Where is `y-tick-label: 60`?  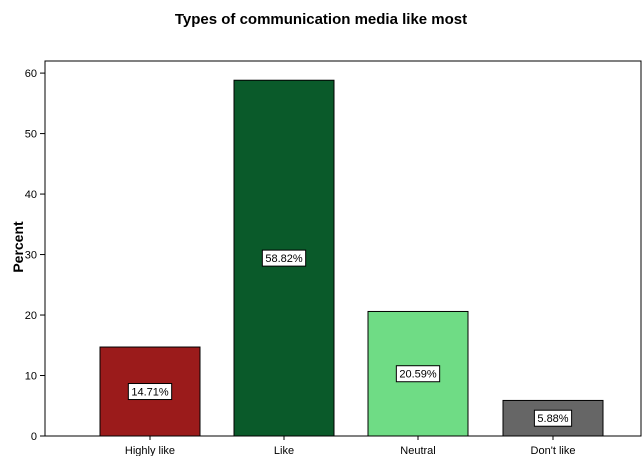
y-tick-label: 60 is located at coordinates (31, 74).